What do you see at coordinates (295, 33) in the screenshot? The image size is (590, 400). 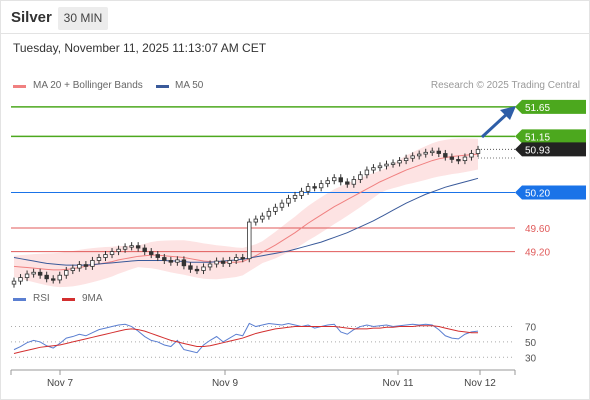 I see `header-divider` at bounding box center [295, 33].